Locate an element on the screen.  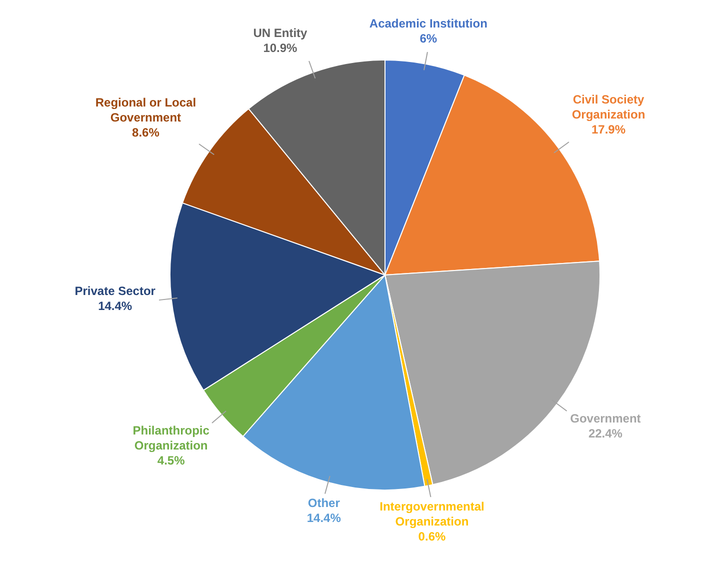
slice-label: Academic Institution is located at coordinates (428, 23).